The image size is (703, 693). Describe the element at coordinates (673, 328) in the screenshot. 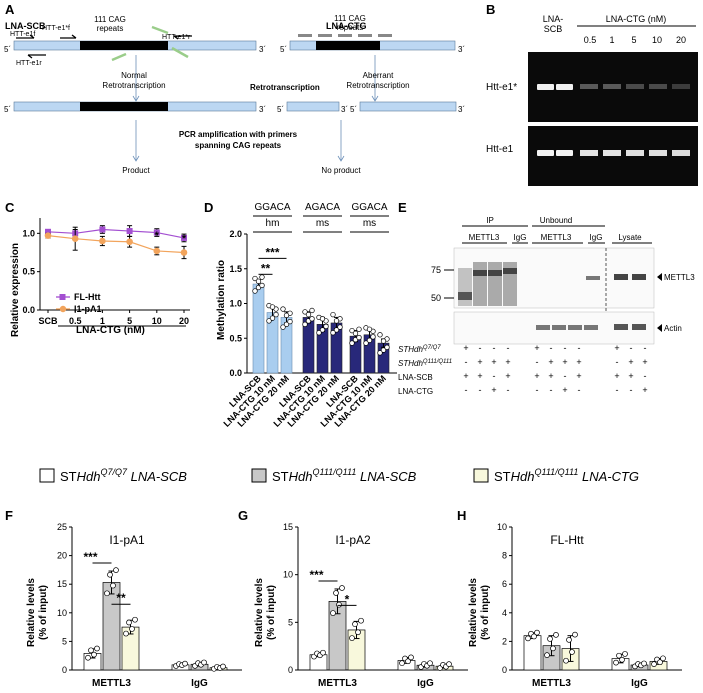

I see `band-label-actin: Actin` at that location.